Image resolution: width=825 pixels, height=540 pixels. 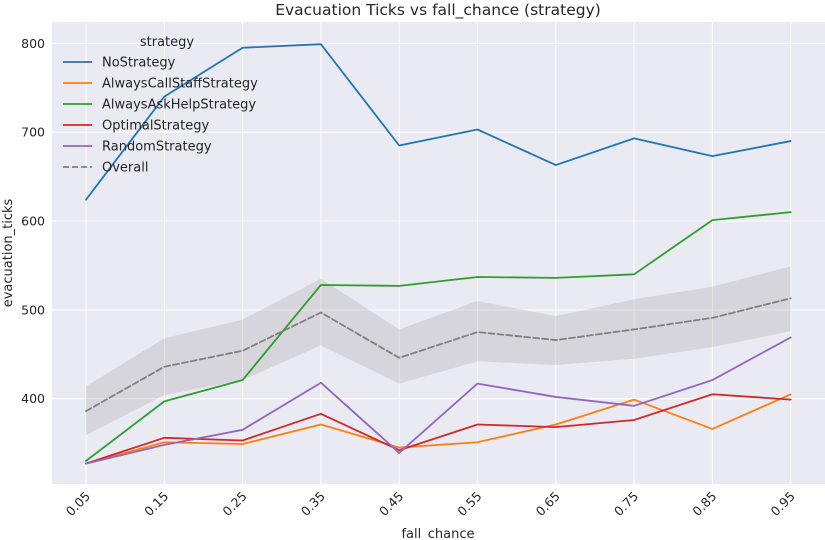 What do you see at coordinates (179, 105) in the screenshot?
I see `legend-label: AlwaysAskHelpStrategy` at bounding box center [179, 105].